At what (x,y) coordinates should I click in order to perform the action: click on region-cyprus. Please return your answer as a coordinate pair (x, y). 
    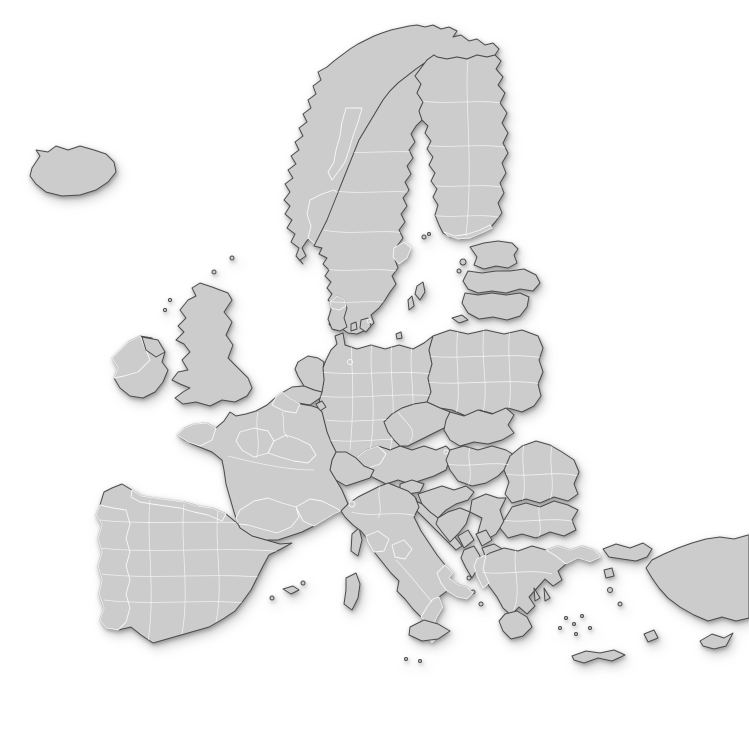
    Looking at the image, I should click on (716, 641).